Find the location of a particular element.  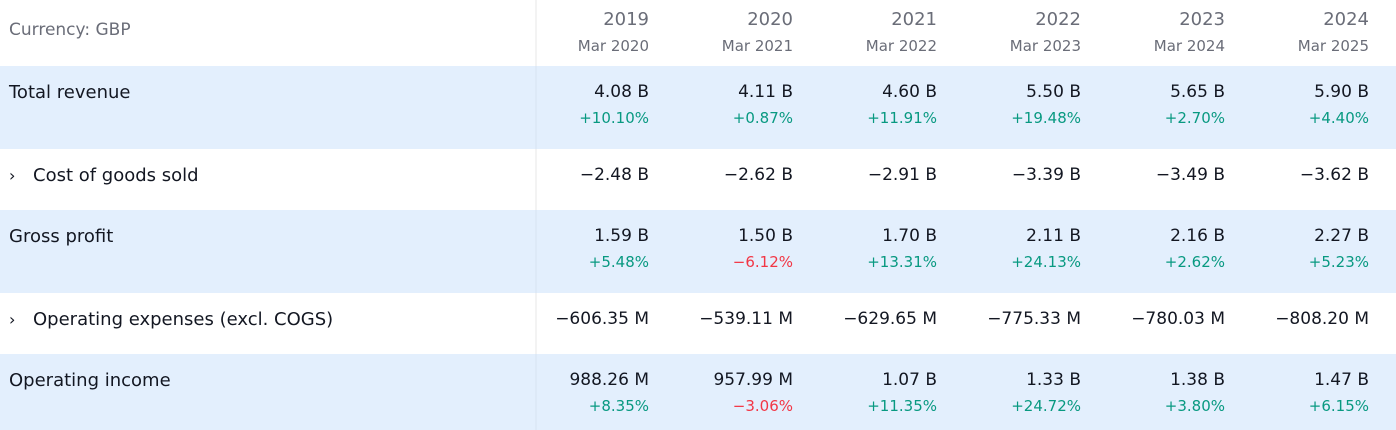

column-header: 2022 Mar 2023 is located at coordinates (1009, 33).